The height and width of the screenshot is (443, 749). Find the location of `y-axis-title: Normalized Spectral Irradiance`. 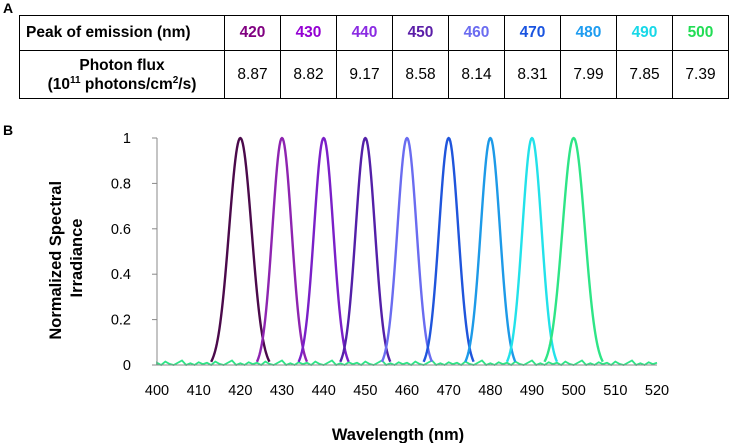

y-axis-title: Normalized Spectral Irradiance is located at coordinates (66, 257).